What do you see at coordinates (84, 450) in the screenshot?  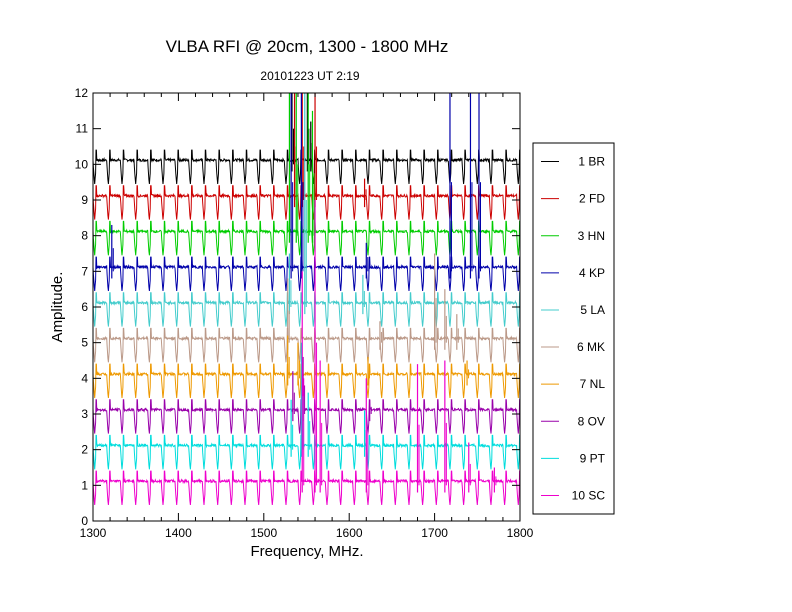 I see `y-tick-label: 2` at bounding box center [84, 450].